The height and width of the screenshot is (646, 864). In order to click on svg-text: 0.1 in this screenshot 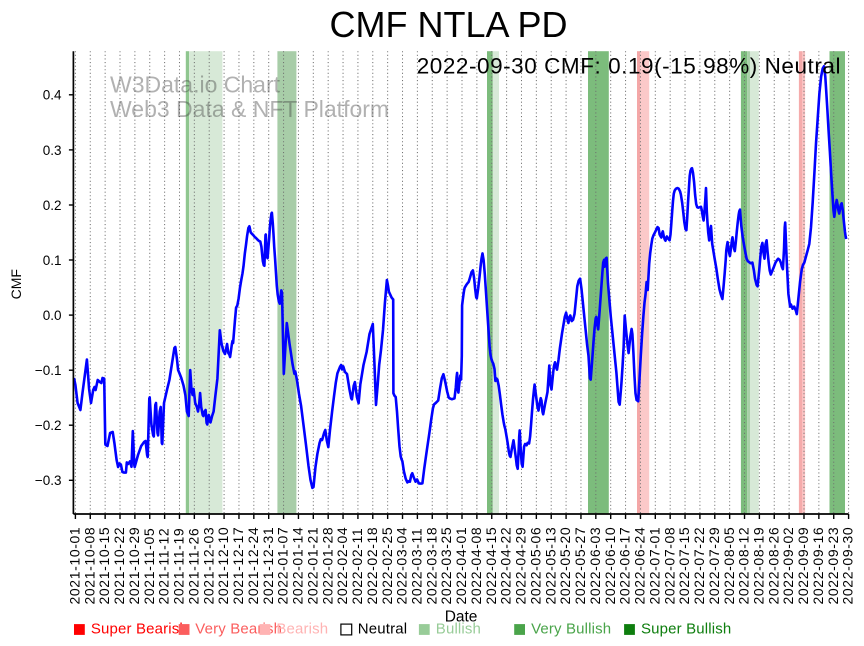, I will do `click(52, 260)`.